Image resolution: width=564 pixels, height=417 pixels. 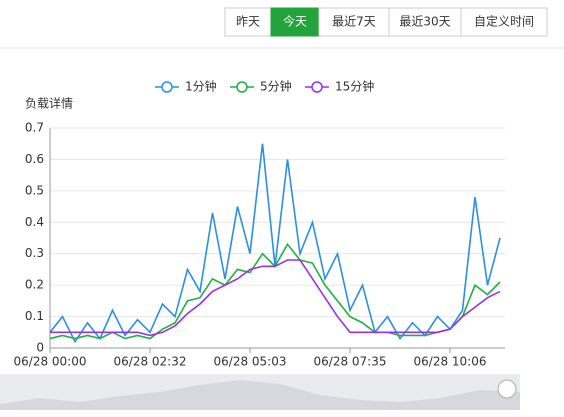 I want to click on y-tick-label: 0, so click(x=40, y=348).